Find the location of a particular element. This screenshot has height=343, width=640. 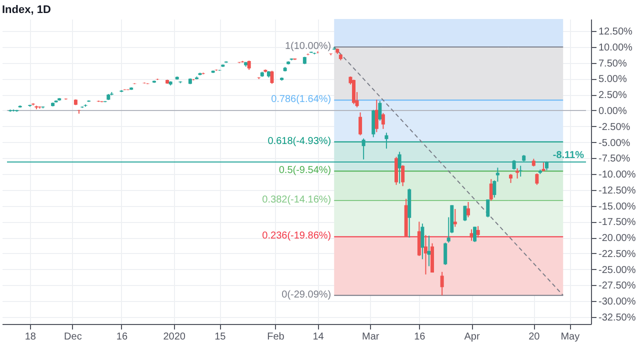

ref-line-label: 0.382(-14.16%) is located at coordinates (297, 200).